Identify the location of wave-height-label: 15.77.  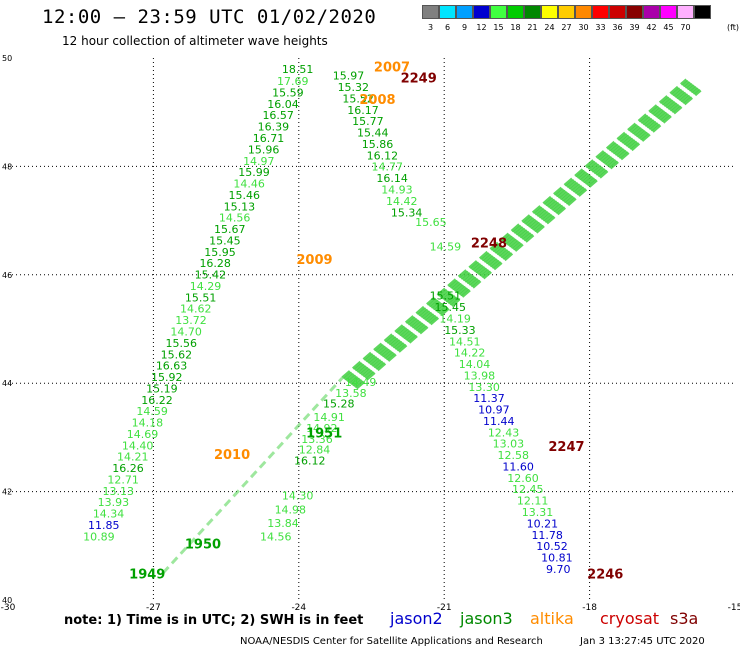
(368, 121).